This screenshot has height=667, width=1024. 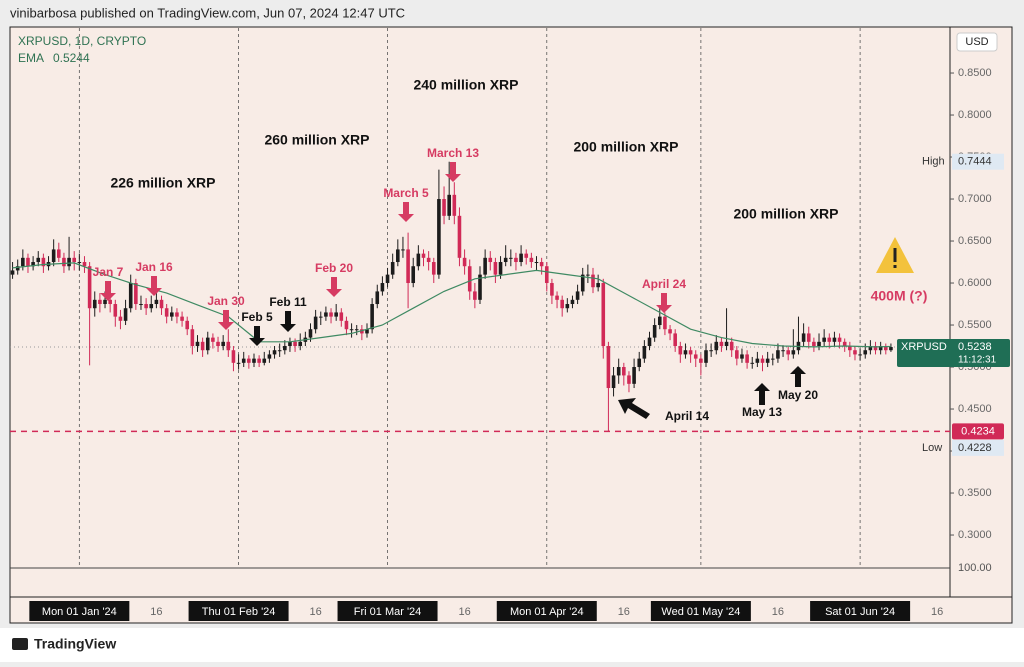 What do you see at coordinates (31, 58) in the screenshot?
I see `ema-label: EMA` at bounding box center [31, 58].